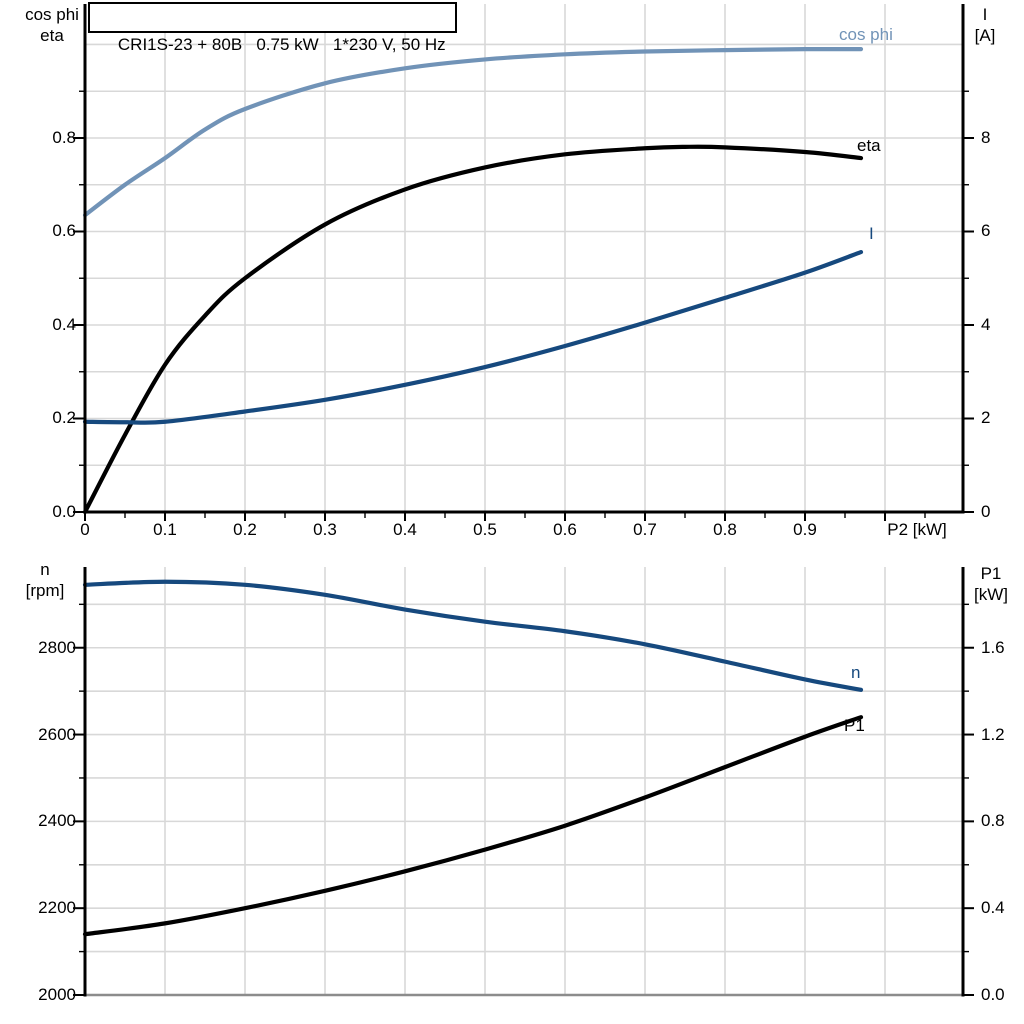  What do you see at coordinates (45, 590) in the screenshot?
I see `speed-axis-unit: [rpm]` at bounding box center [45, 590].